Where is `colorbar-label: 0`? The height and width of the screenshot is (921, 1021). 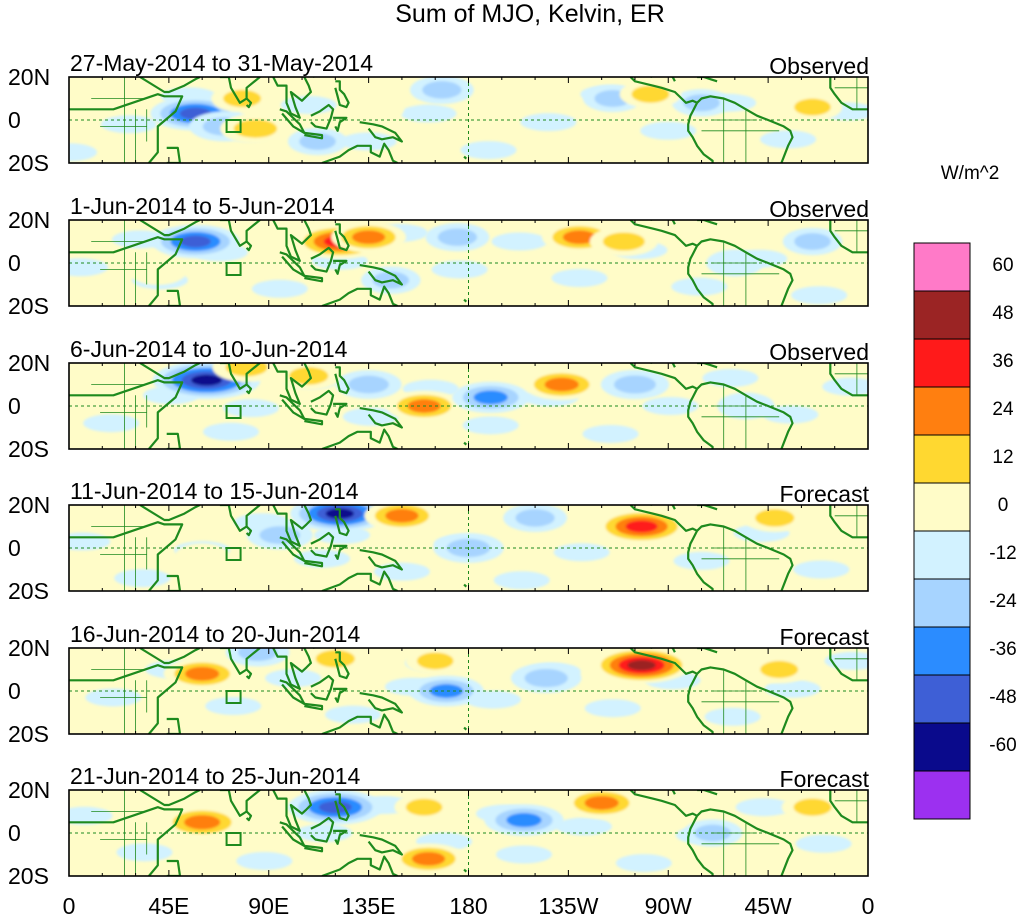 colorbar-label: 0 is located at coordinates (1003, 505).